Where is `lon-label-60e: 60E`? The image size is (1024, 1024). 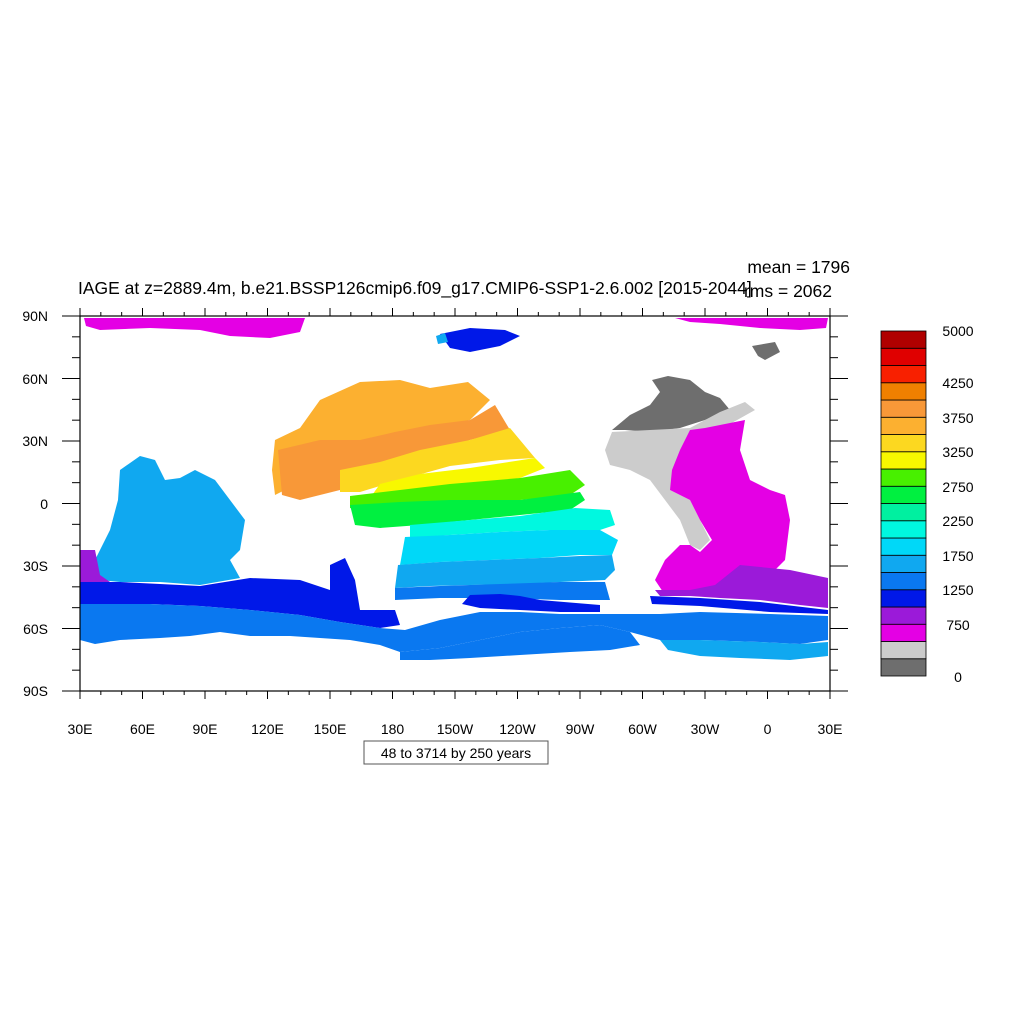
lon-label-60e: 60E is located at coordinates (142, 729).